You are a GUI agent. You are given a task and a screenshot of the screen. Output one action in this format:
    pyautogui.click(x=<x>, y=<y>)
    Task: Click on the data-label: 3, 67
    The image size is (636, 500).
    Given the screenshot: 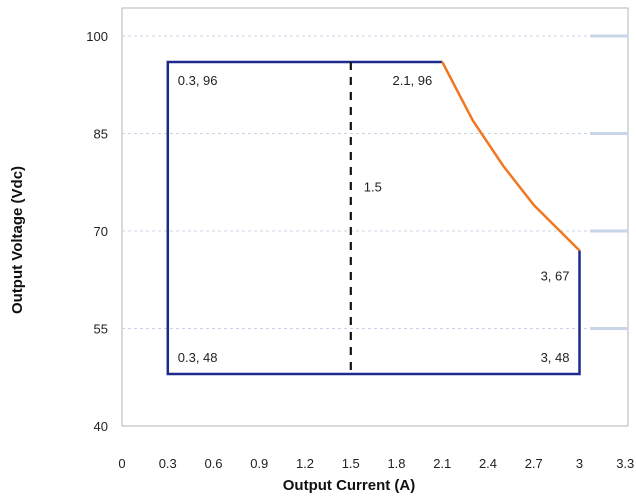 What is the action you would take?
    pyautogui.click(x=555, y=276)
    